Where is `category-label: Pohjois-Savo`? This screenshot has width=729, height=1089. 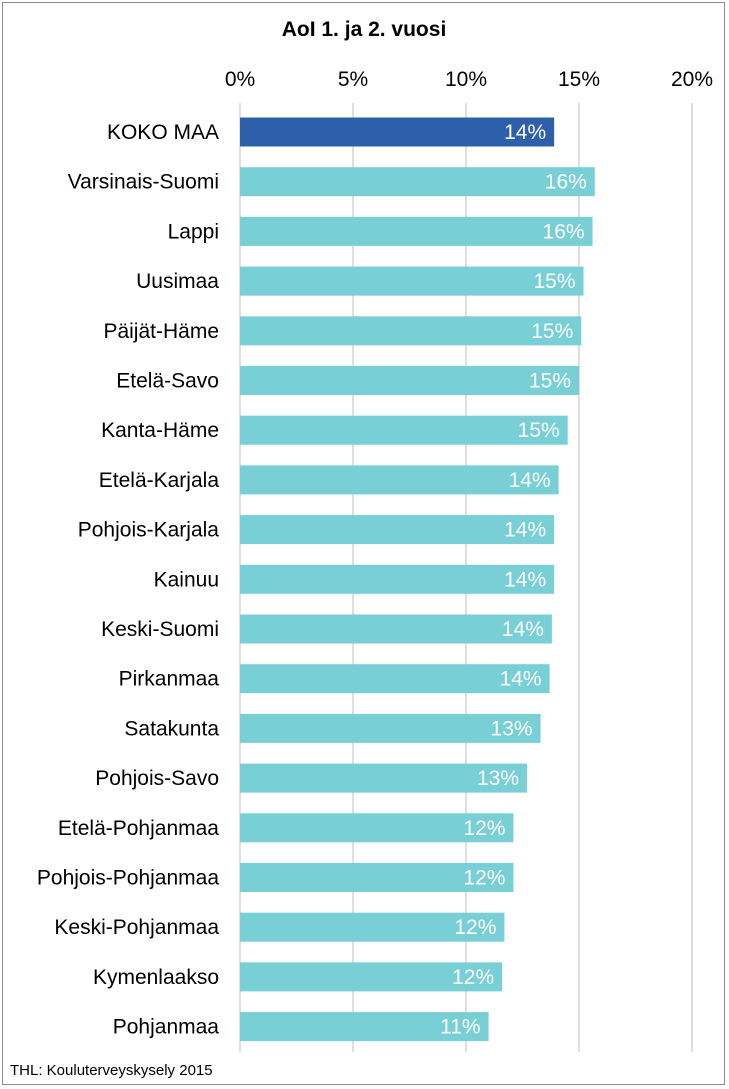 category-label: Pohjois-Savo is located at coordinates (157, 778).